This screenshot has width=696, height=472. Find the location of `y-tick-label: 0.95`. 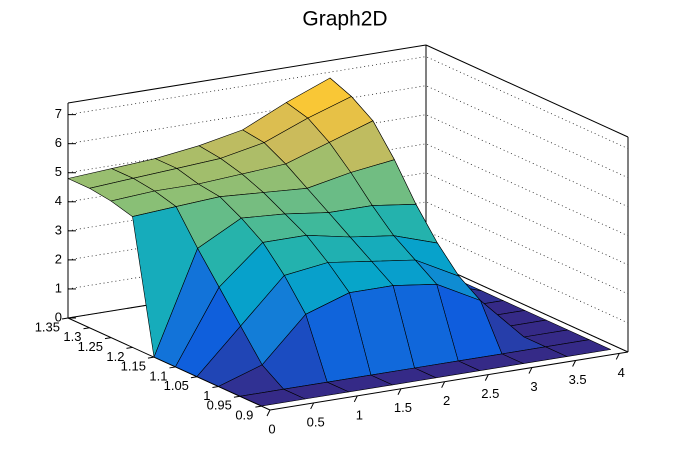

y-tick-label: 0.95 is located at coordinates (219, 405).